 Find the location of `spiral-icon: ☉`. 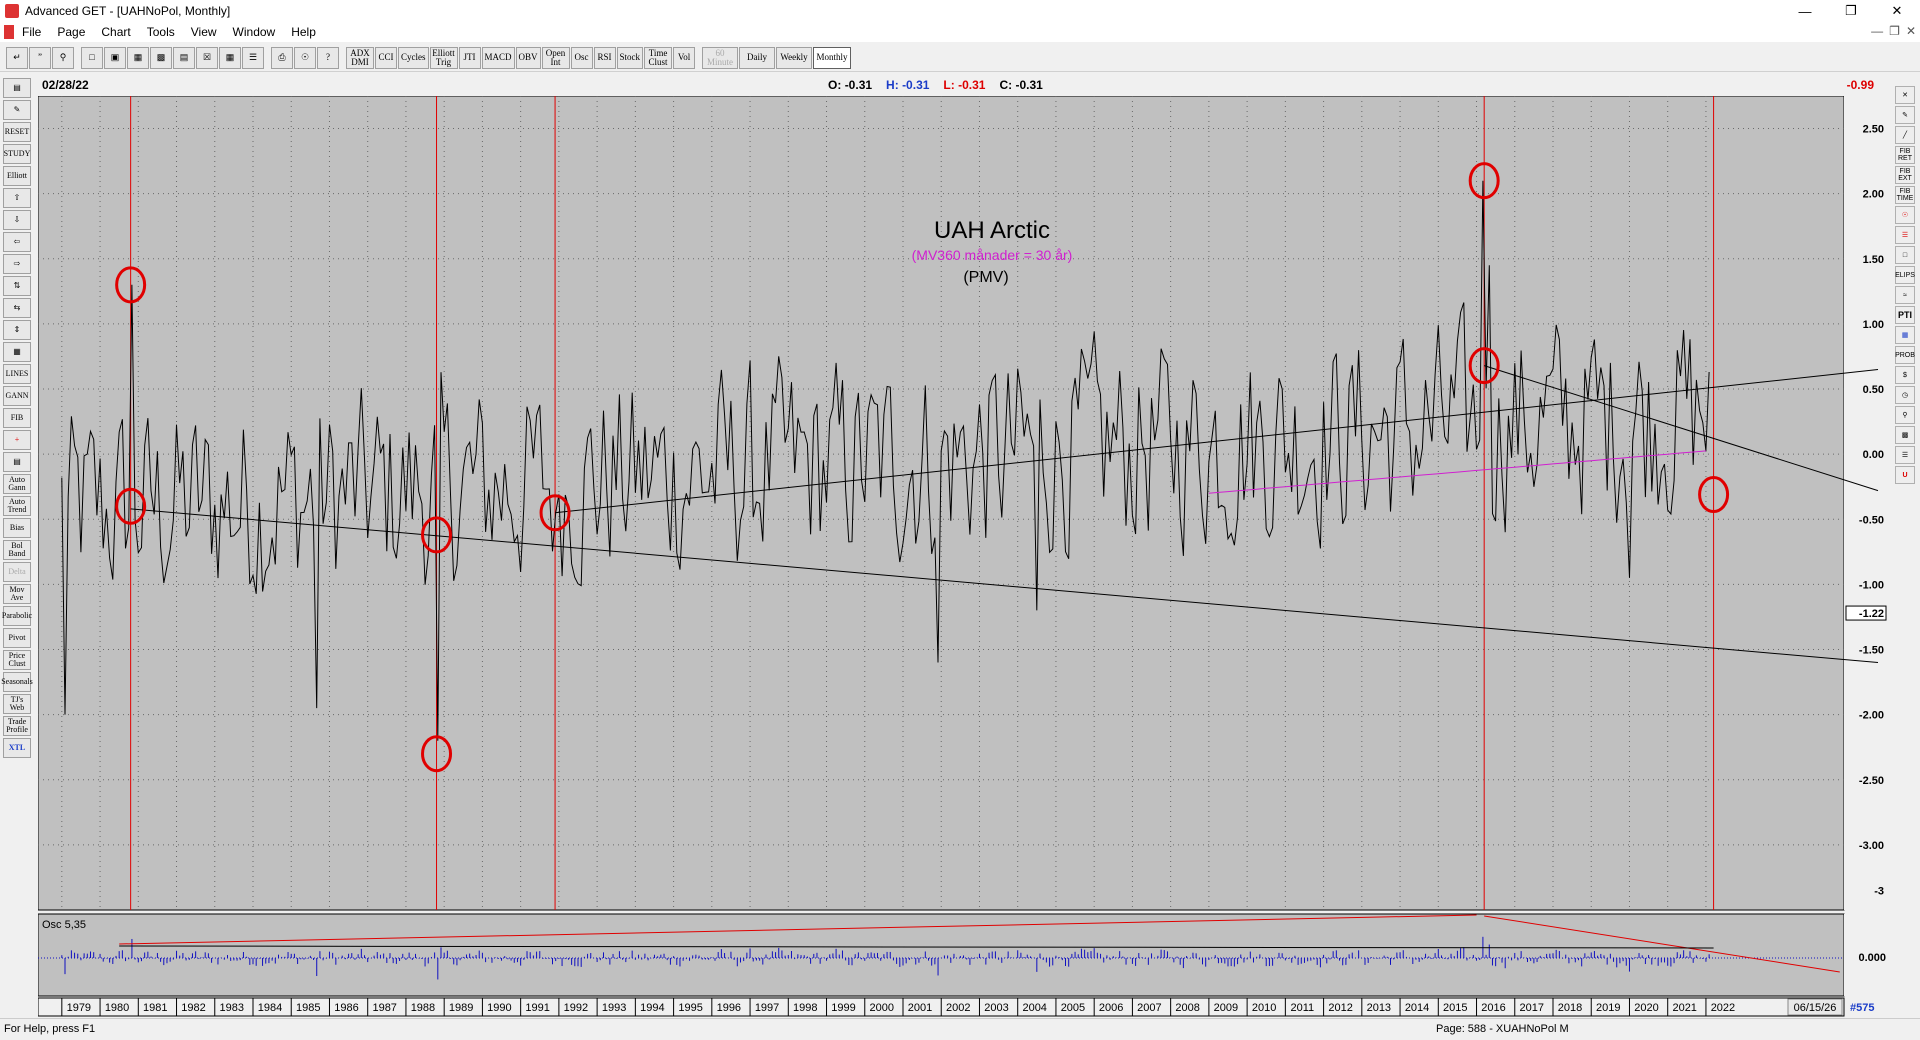

spiral-icon: ☉ is located at coordinates (1905, 215).